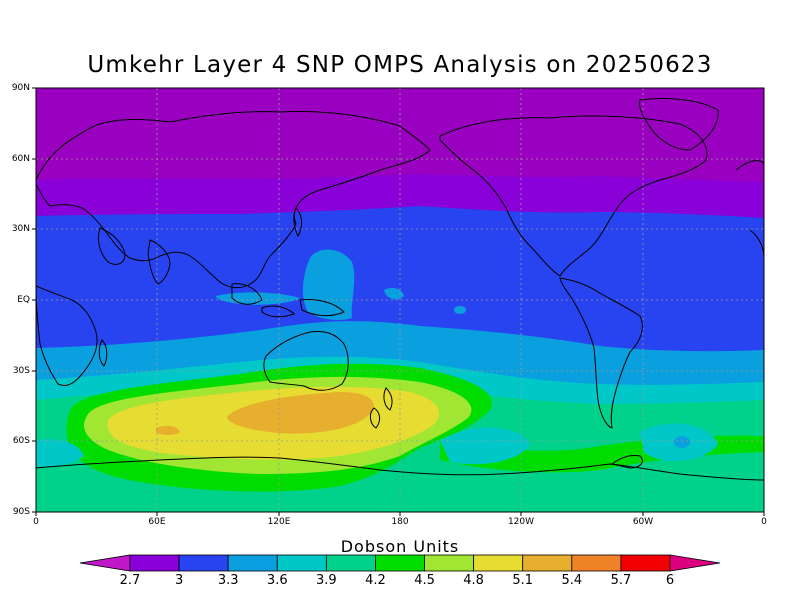 The image size is (800, 600). I want to click on colorbar-label: 4.8, so click(473, 580).